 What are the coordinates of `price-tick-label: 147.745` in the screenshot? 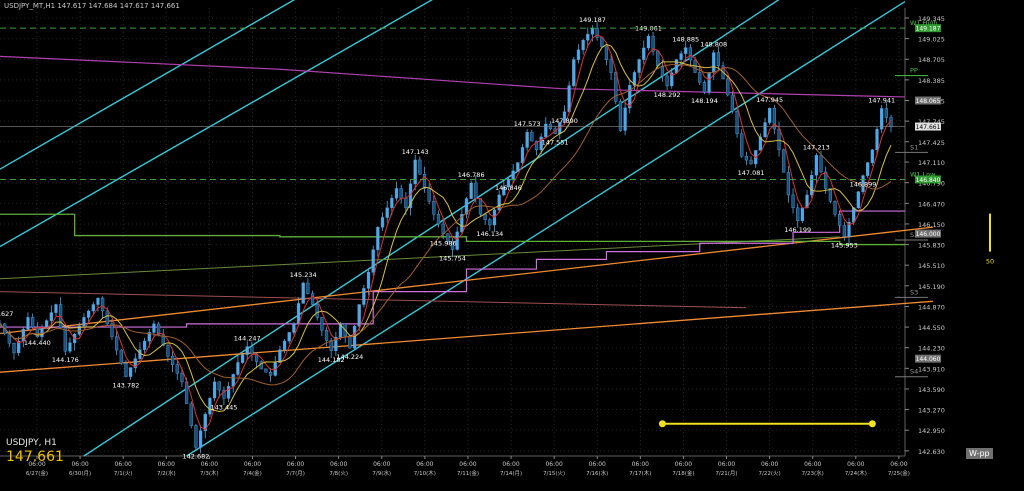 It's located at (931, 122).